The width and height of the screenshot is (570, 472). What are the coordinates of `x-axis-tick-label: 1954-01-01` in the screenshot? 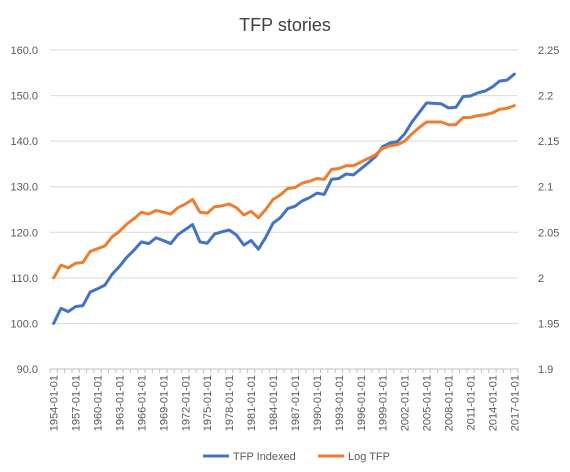 It's located at (55, 403).